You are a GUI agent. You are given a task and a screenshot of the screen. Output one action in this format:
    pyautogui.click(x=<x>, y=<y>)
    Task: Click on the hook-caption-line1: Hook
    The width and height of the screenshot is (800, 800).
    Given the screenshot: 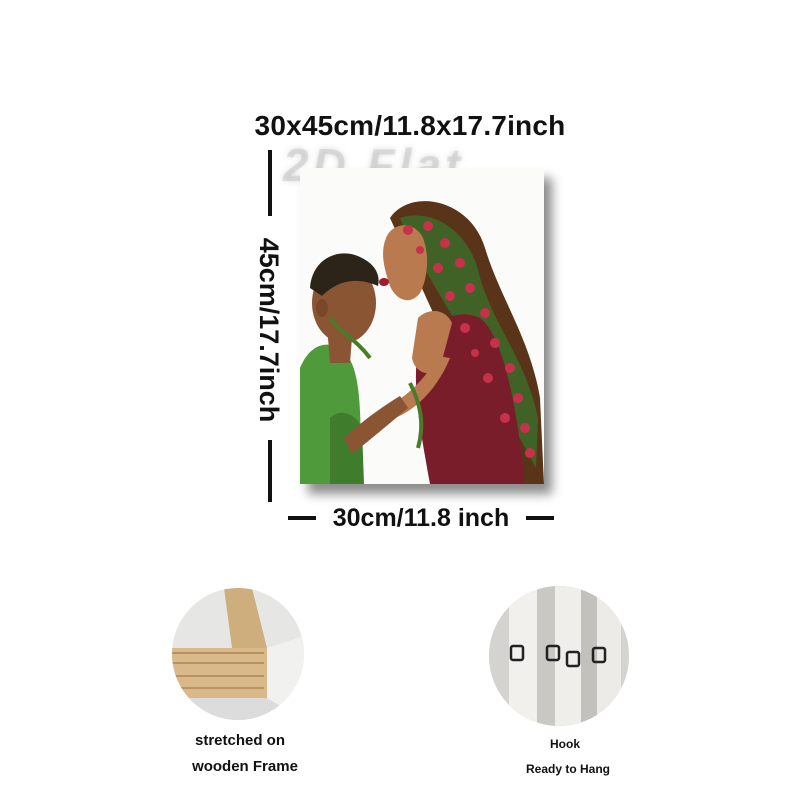 What is the action you would take?
    pyautogui.click(x=565, y=744)
    